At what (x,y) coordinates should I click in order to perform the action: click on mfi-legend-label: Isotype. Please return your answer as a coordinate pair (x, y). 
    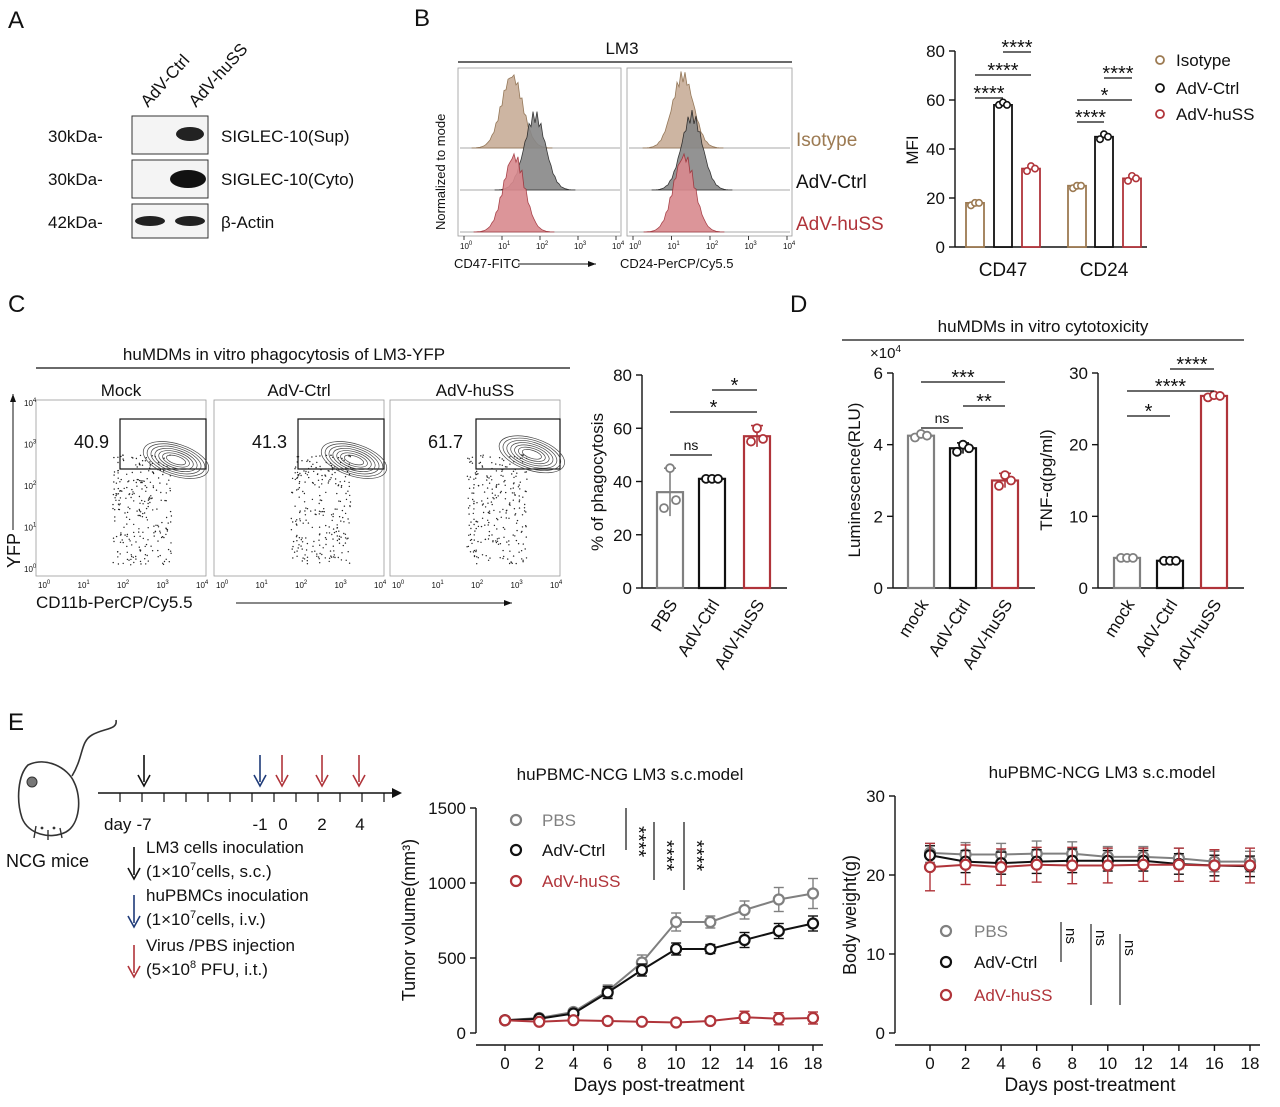
    Looking at the image, I should click on (1203, 60).